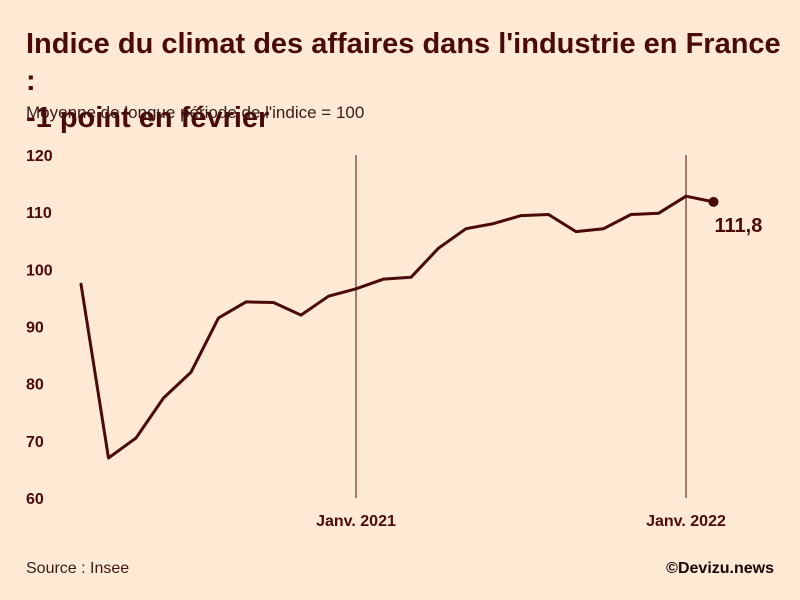 This screenshot has height=600, width=800. I want to click on y-tick-label: 100, so click(39, 270).